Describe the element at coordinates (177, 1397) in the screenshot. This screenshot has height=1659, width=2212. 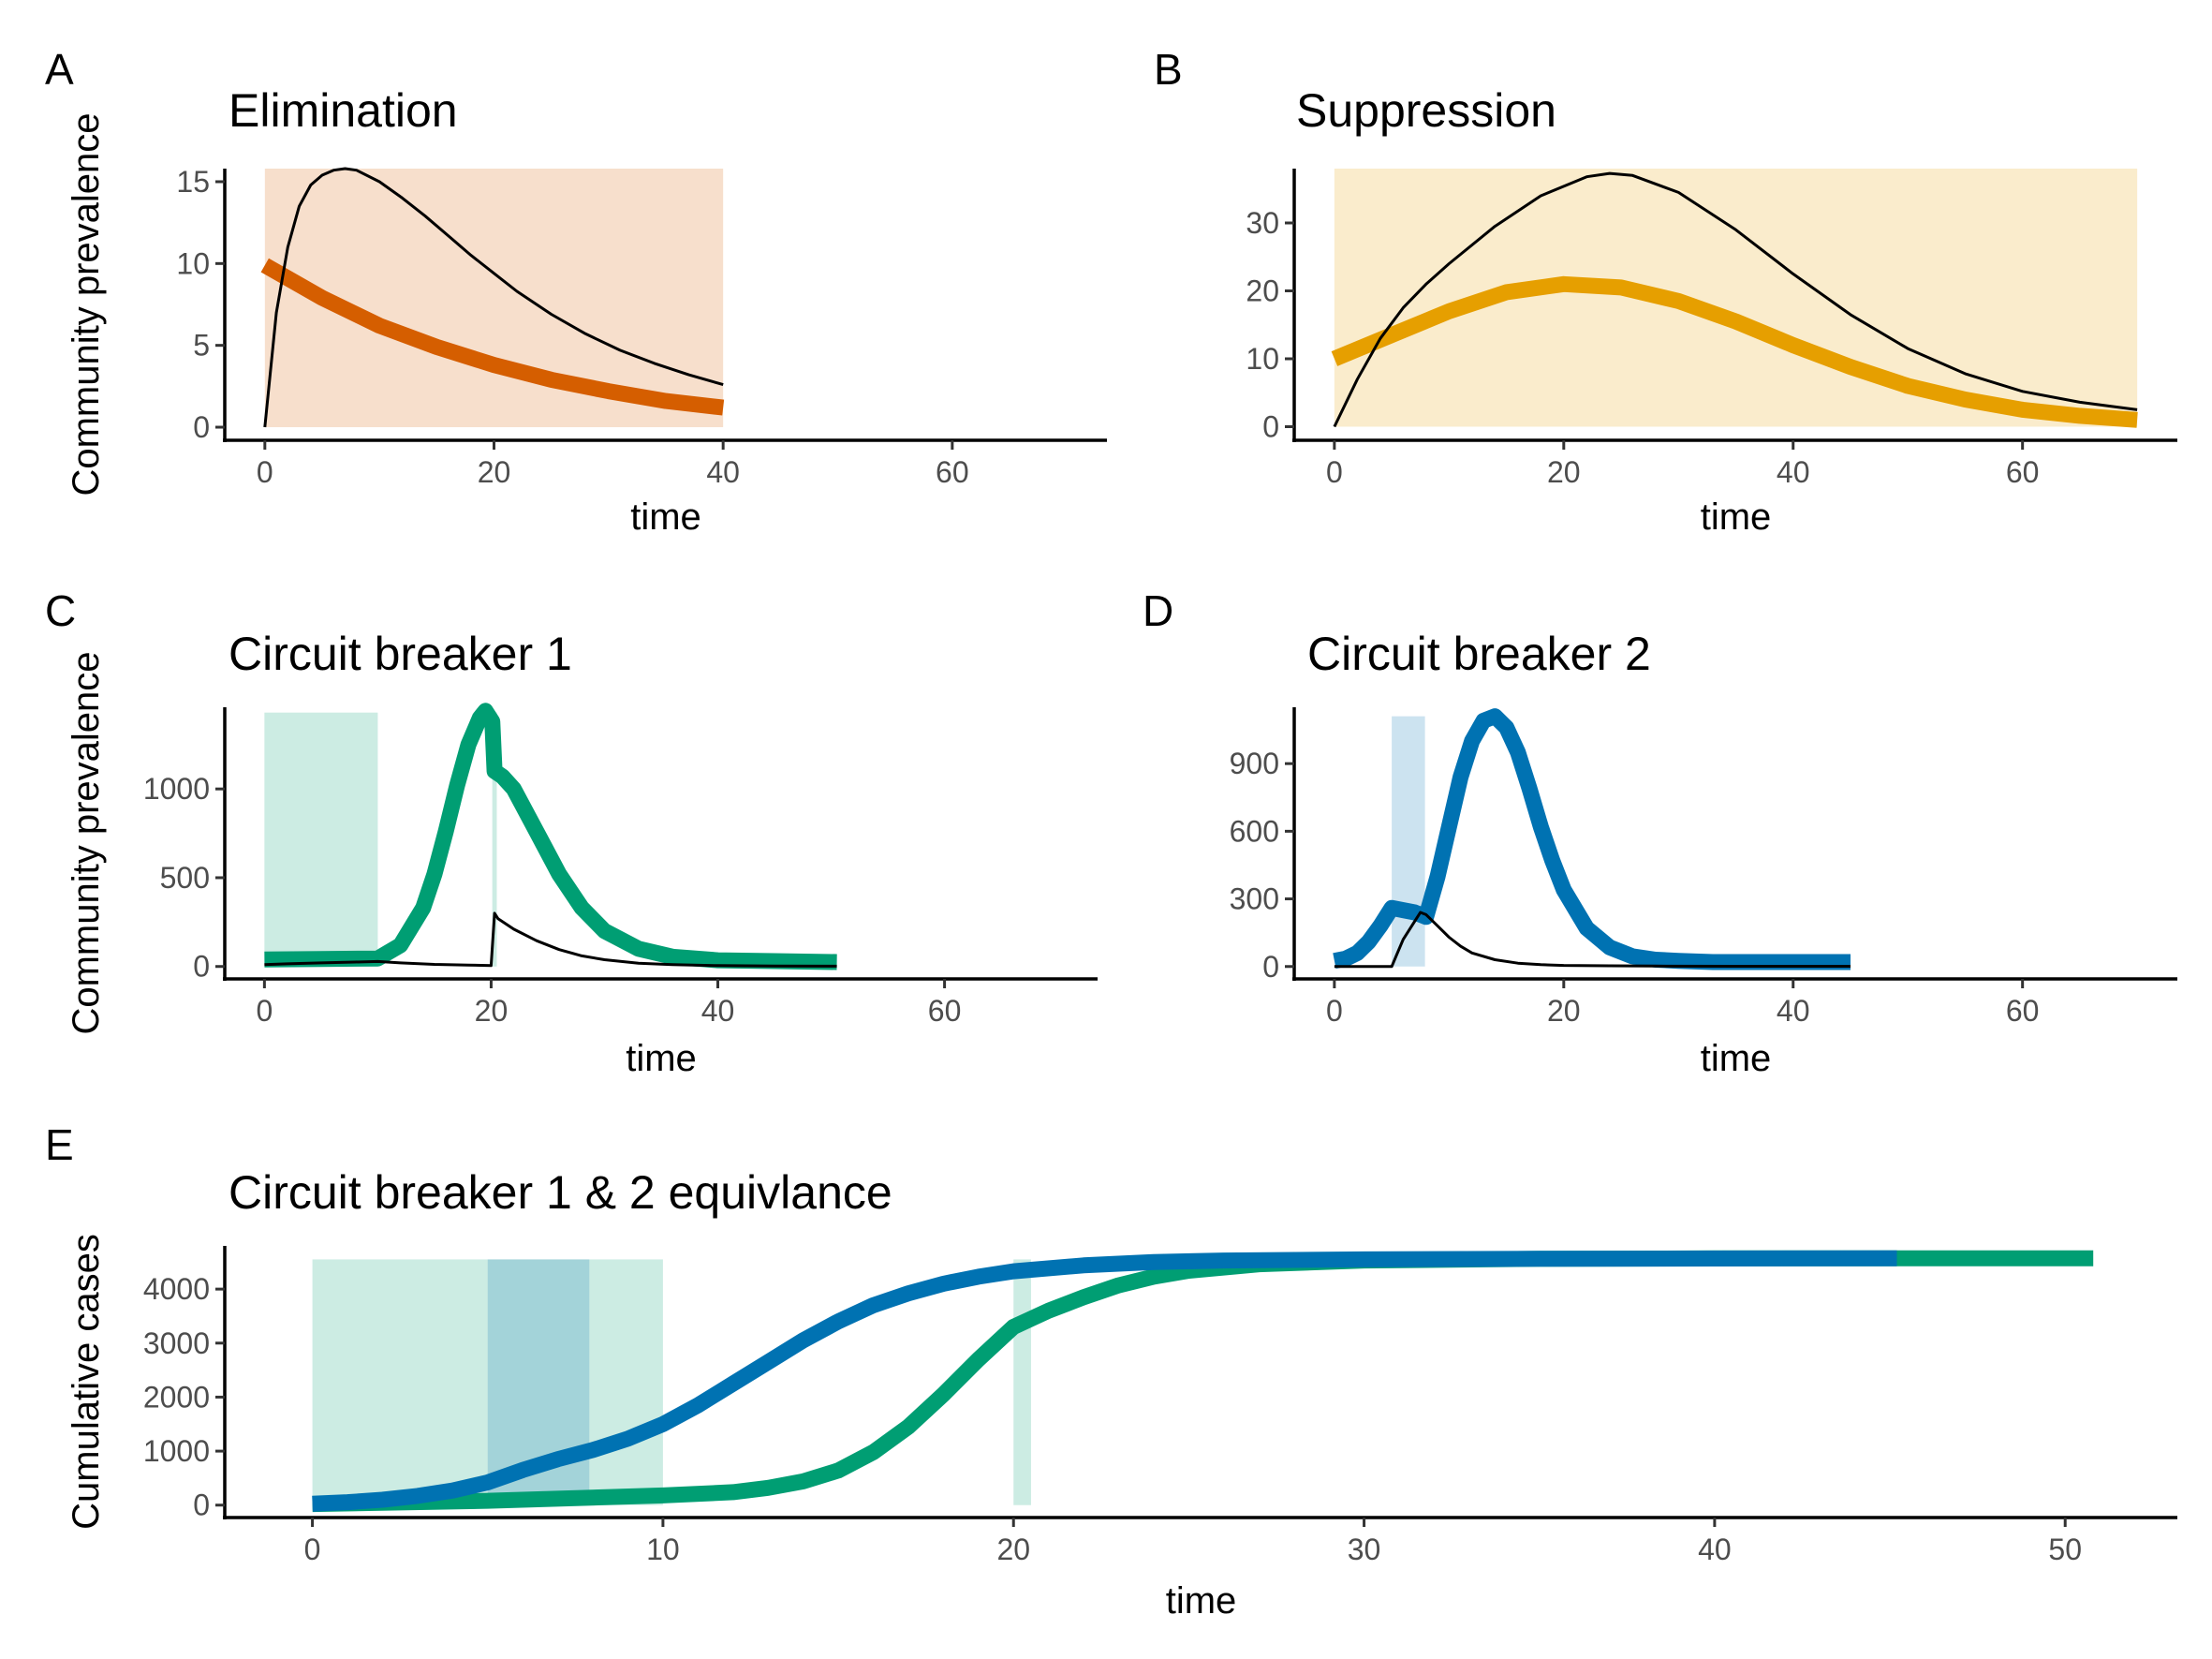
I see `y-tick-label: 2000` at that location.